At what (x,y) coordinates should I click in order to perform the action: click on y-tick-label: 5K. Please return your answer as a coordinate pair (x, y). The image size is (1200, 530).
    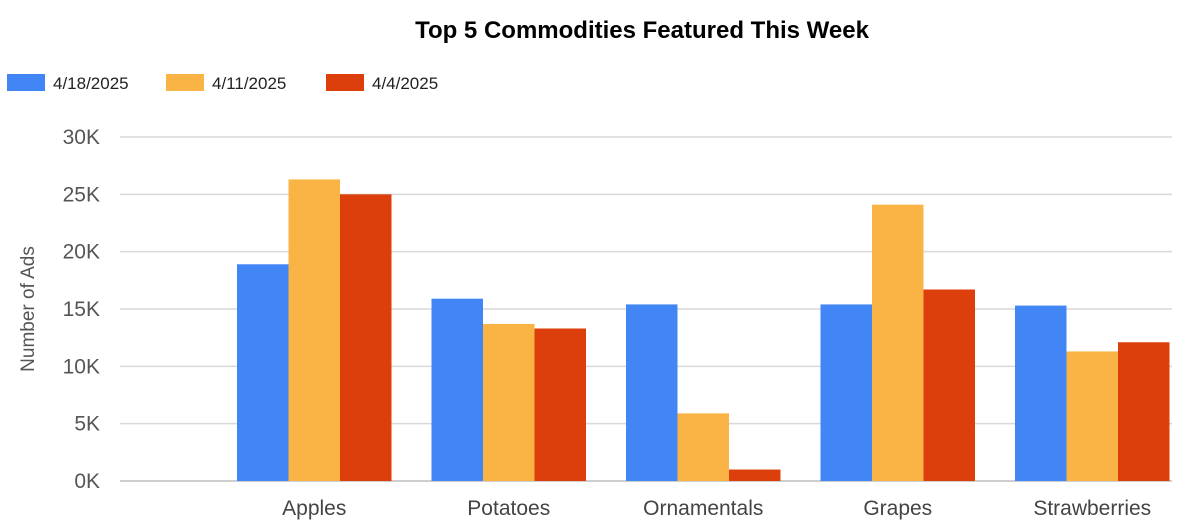
    Looking at the image, I should click on (87, 424).